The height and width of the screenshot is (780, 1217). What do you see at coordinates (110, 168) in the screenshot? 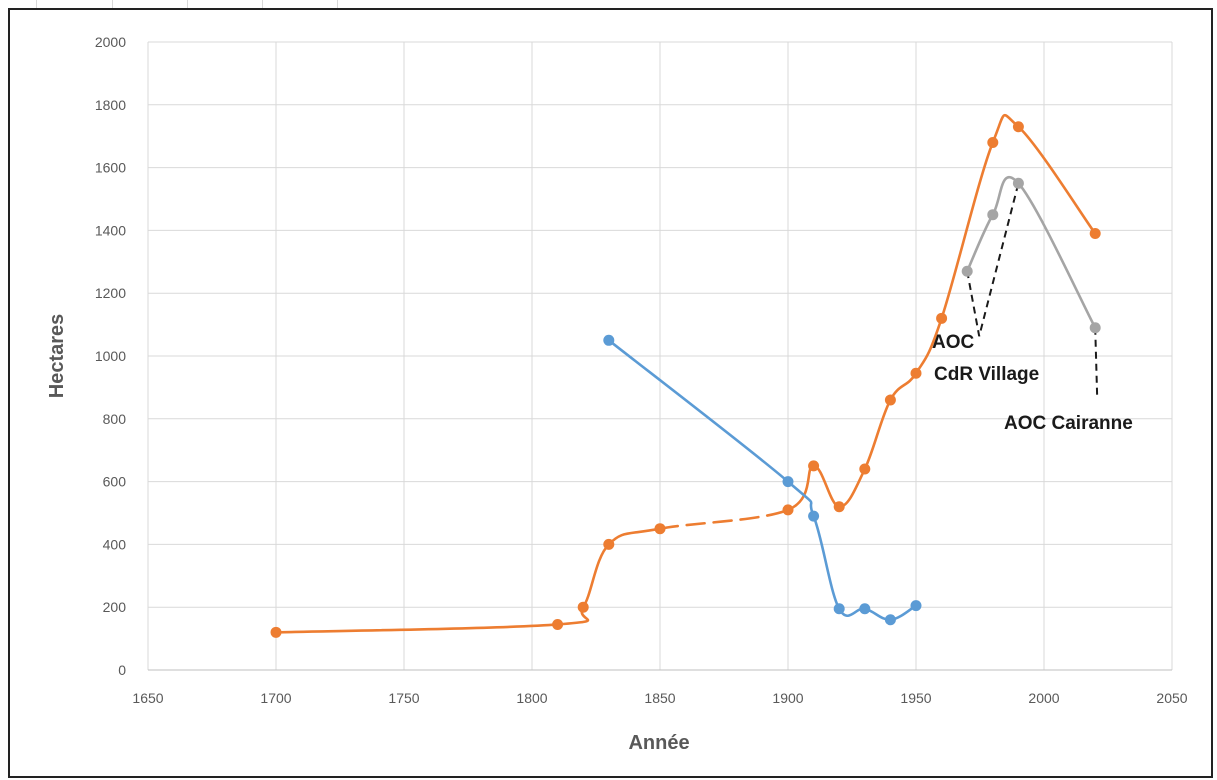
I see `y-tick-label: 1600` at bounding box center [110, 168].